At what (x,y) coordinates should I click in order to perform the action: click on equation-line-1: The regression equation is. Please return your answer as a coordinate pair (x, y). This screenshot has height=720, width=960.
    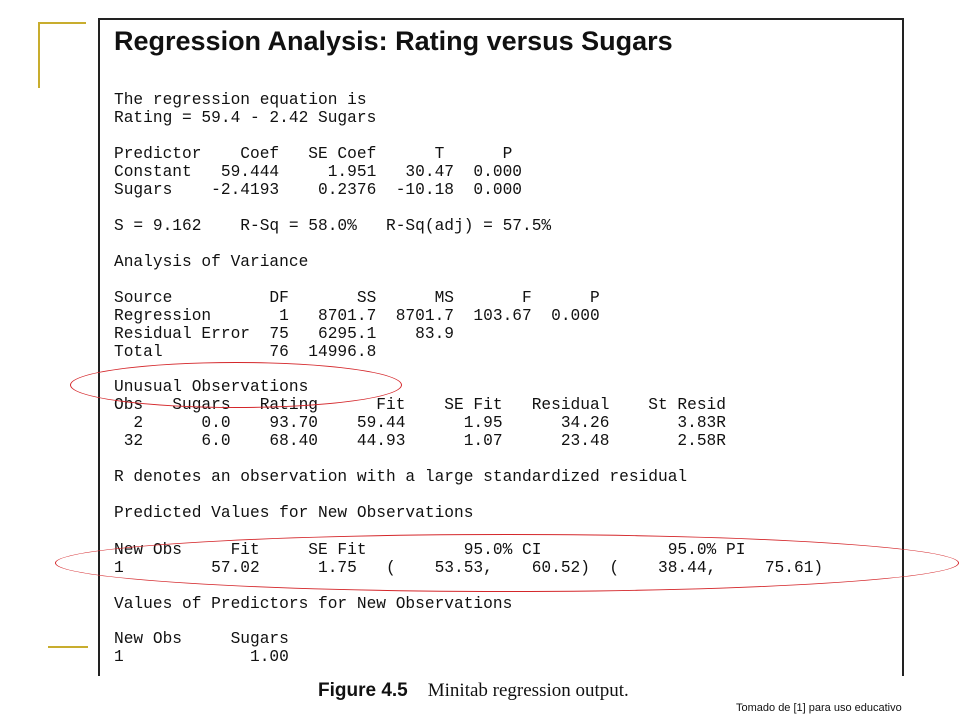
    Looking at the image, I should click on (240, 100).